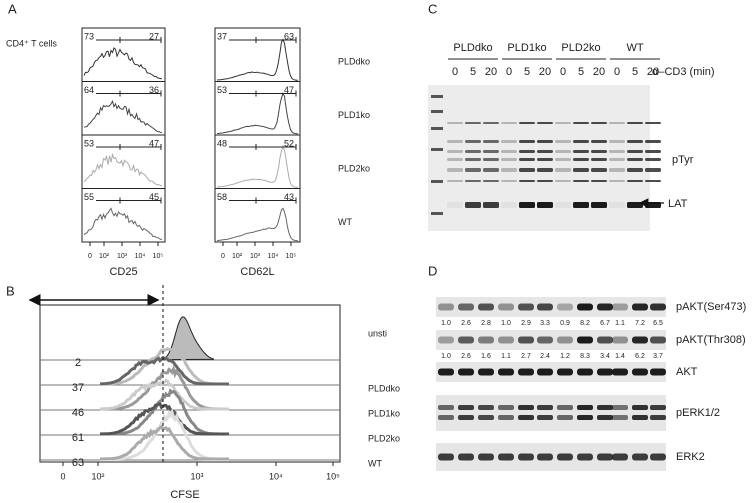  What do you see at coordinates (384, 388) in the screenshot?
I see `row-label: PLDdko` at bounding box center [384, 388].